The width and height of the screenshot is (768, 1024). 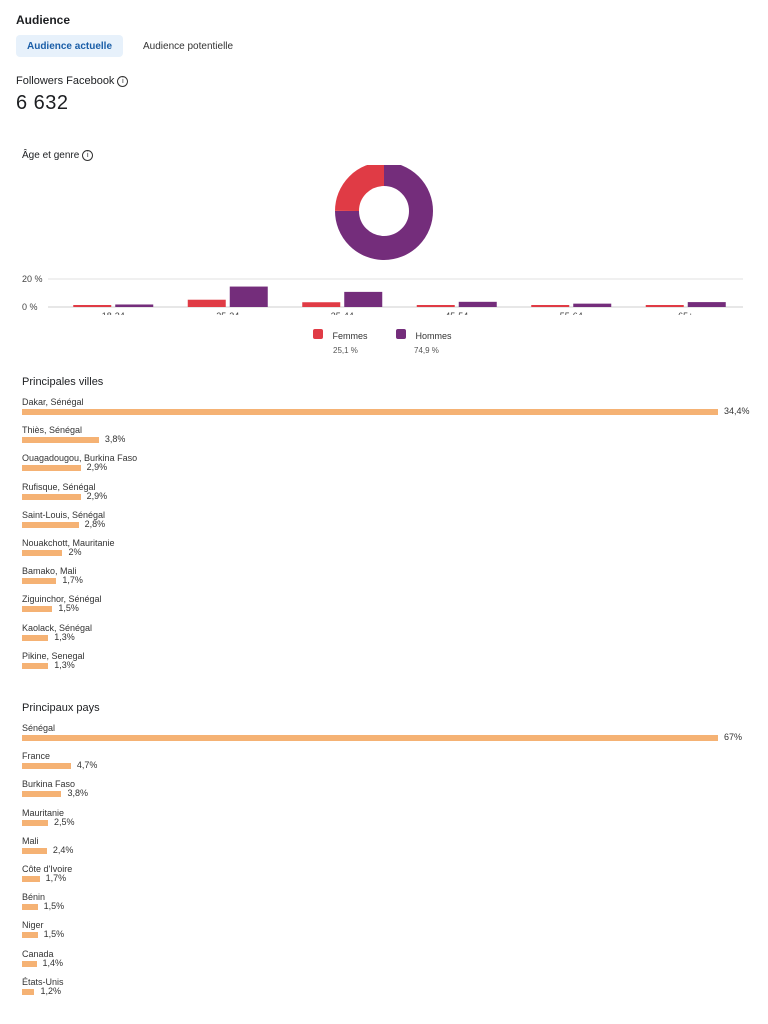 I want to click on x-tick-label: 45-54, so click(x=456, y=313).